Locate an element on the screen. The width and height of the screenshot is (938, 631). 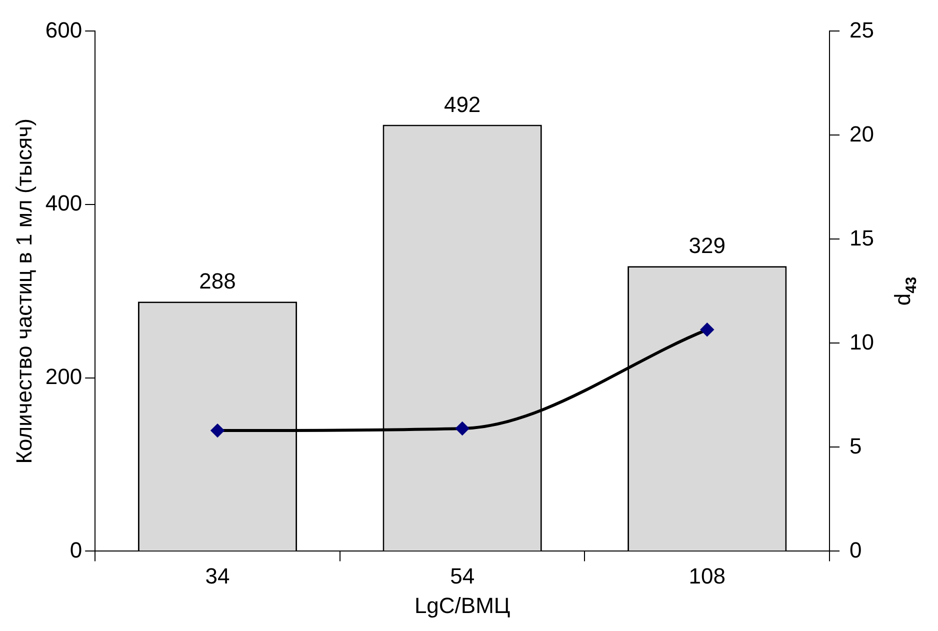
y-tick-label: 600 is located at coordinates (63, 29).